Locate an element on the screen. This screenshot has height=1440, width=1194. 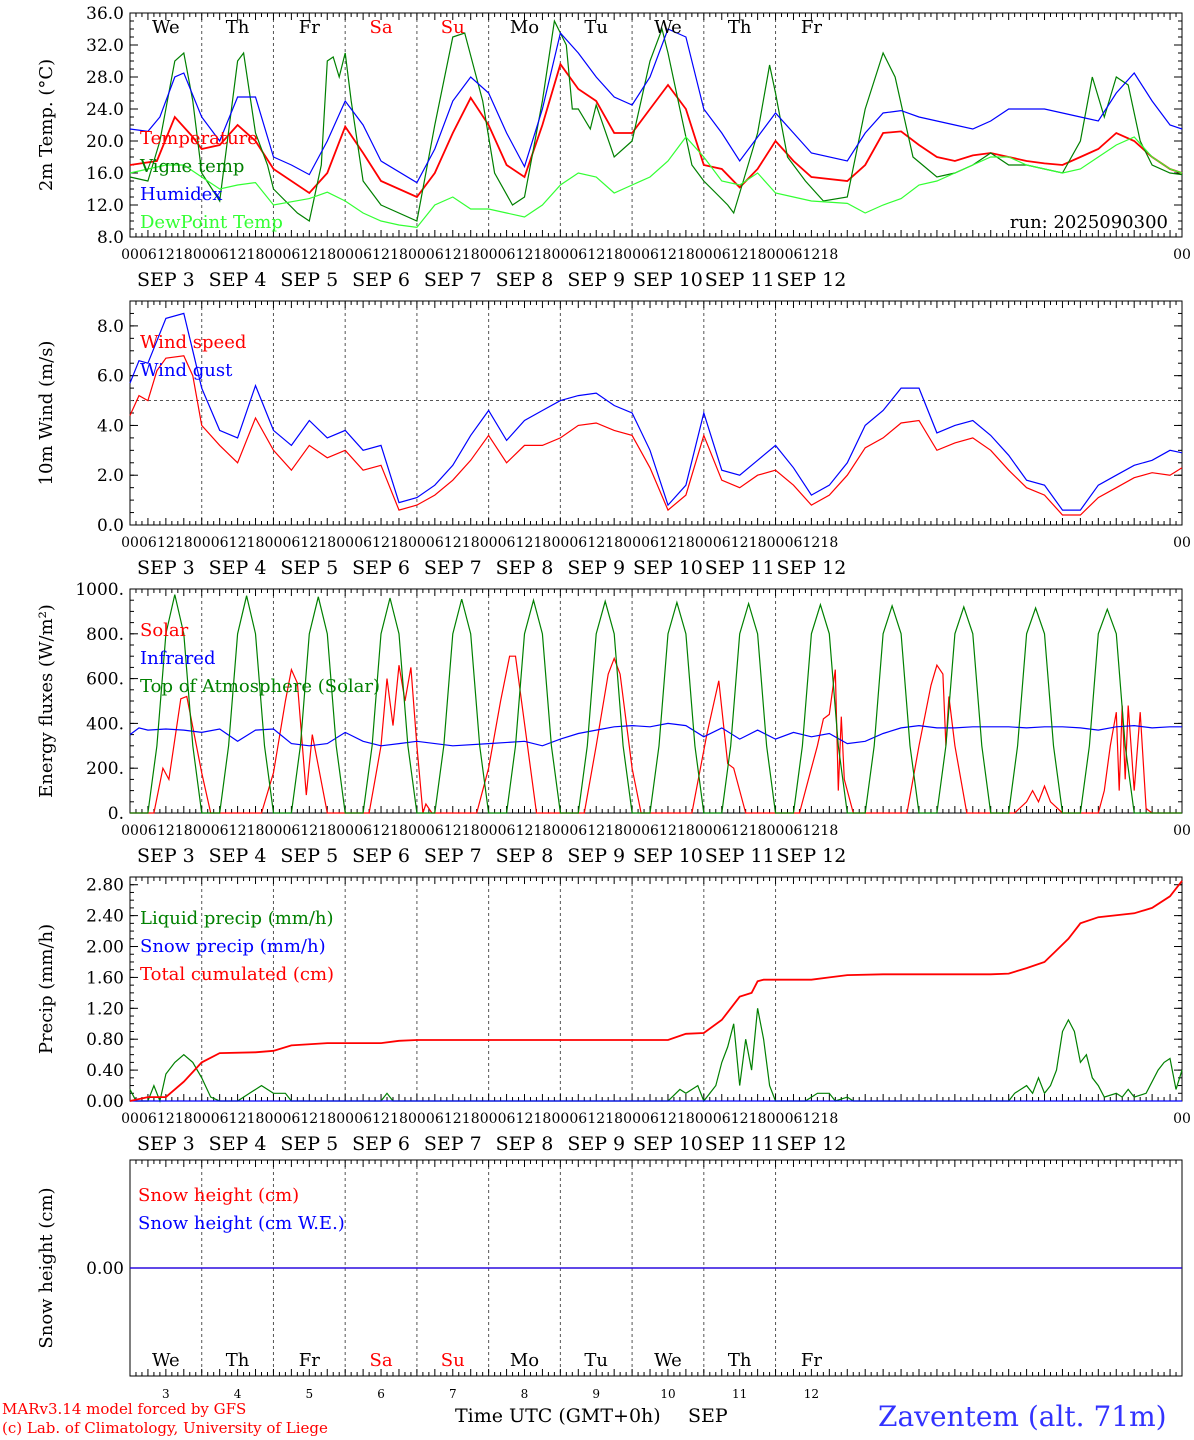
footer-model: MARv3.14 model forced by GFS is located at coordinates (124, 1409).